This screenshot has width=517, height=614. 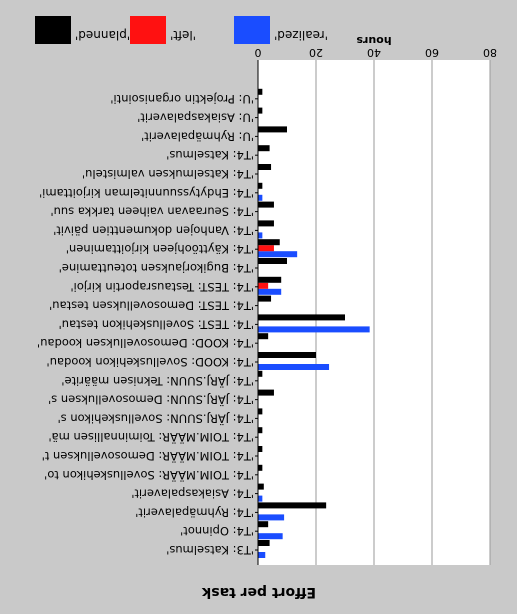 I want to click on x-tick-labels: 0 20 40 60 80, so click(x=376, y=52).